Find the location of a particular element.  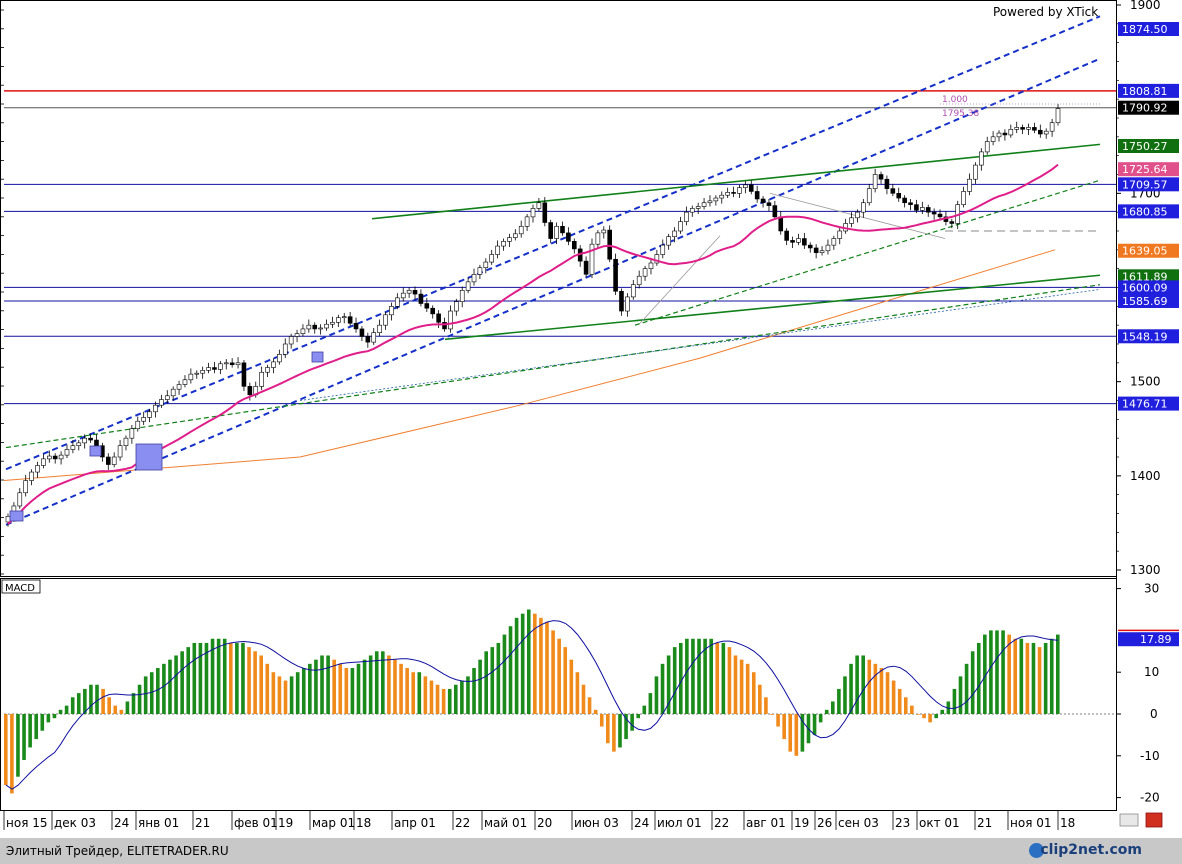

time-axis-label: ноя 01 is located at coordinates (1031, 823).